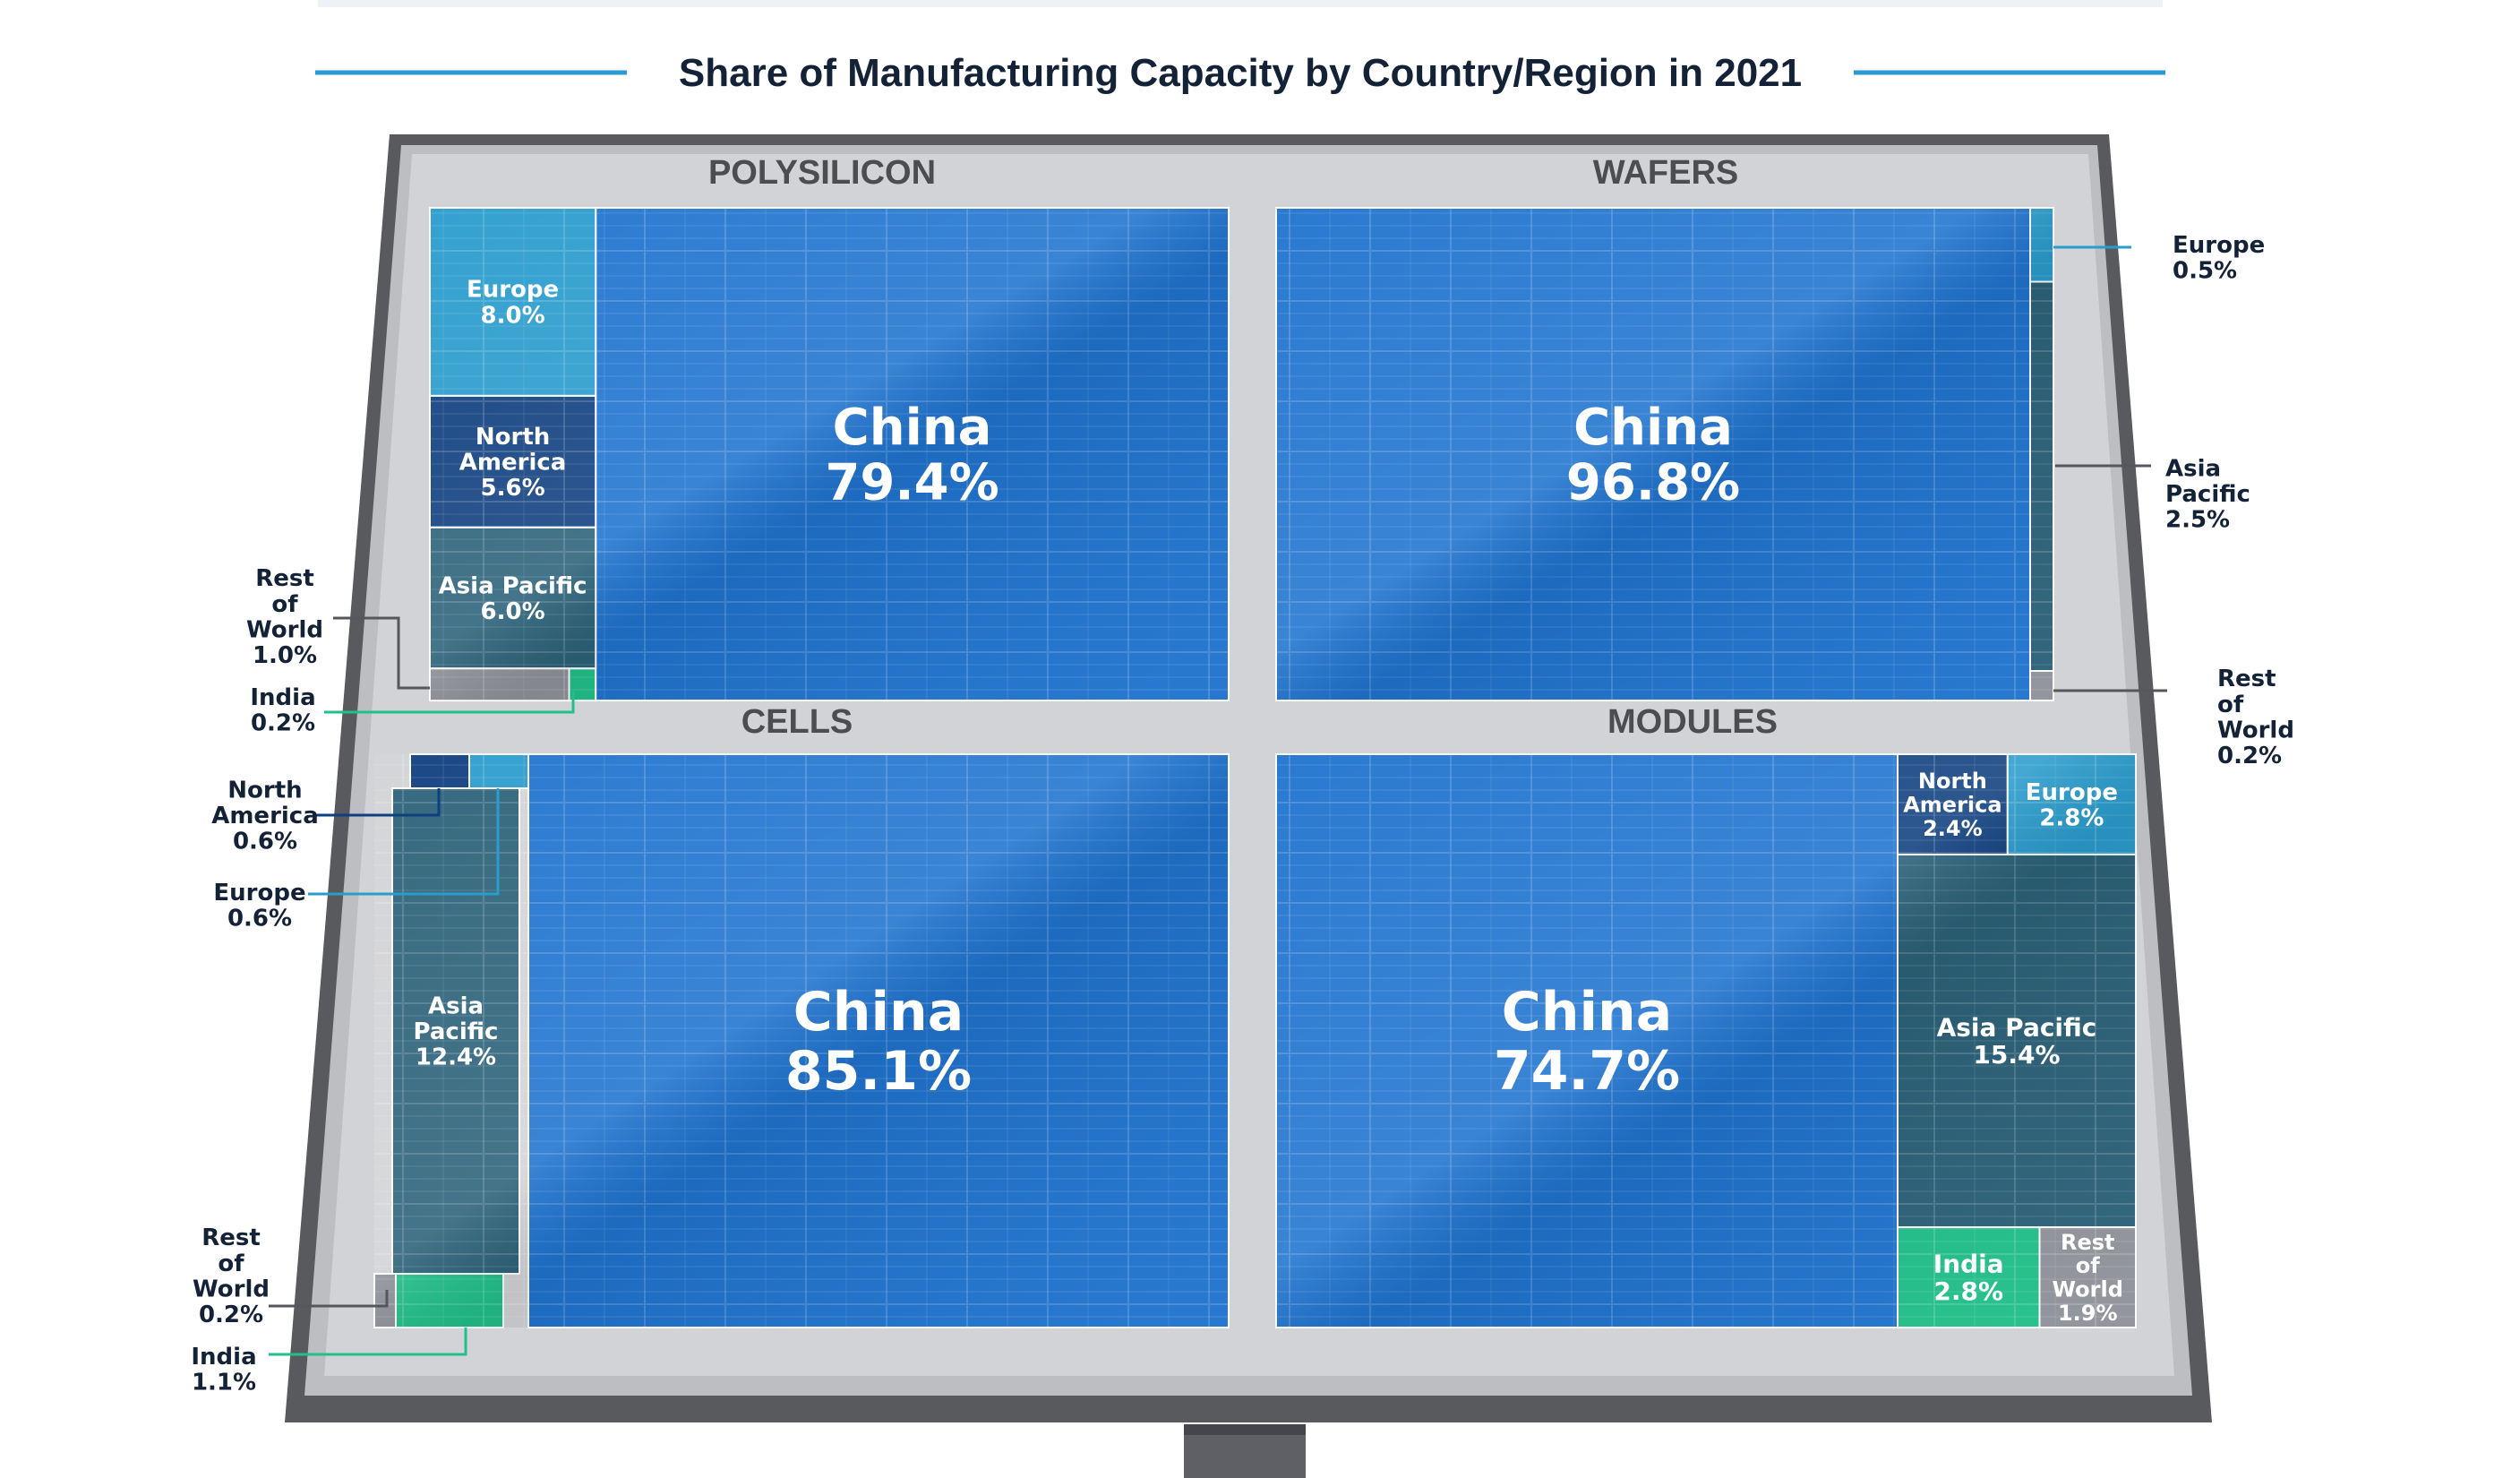  I want to click on label-wafers-china: China 96.8%, so click(1653, 455).